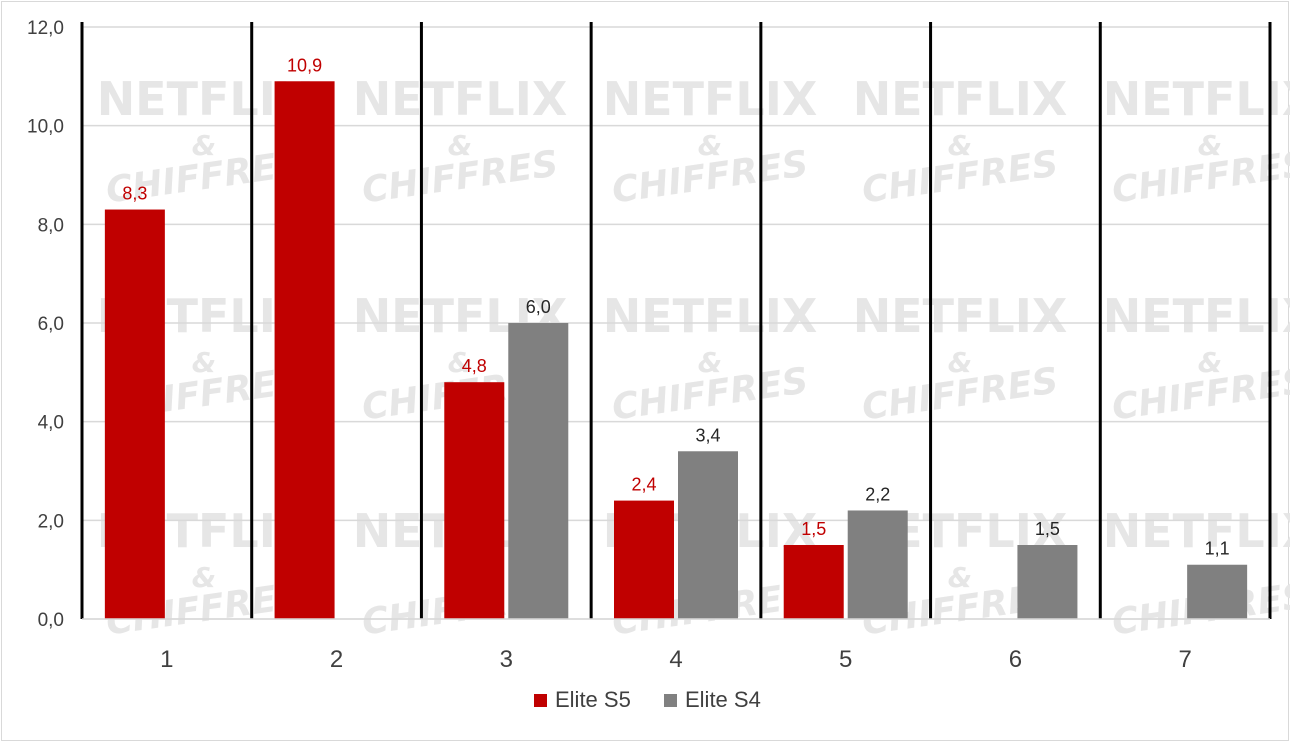 This screenshot has height=744, width=1292. I want to click on legend-item-elite-s4: Elite S4, so click(712, 699).